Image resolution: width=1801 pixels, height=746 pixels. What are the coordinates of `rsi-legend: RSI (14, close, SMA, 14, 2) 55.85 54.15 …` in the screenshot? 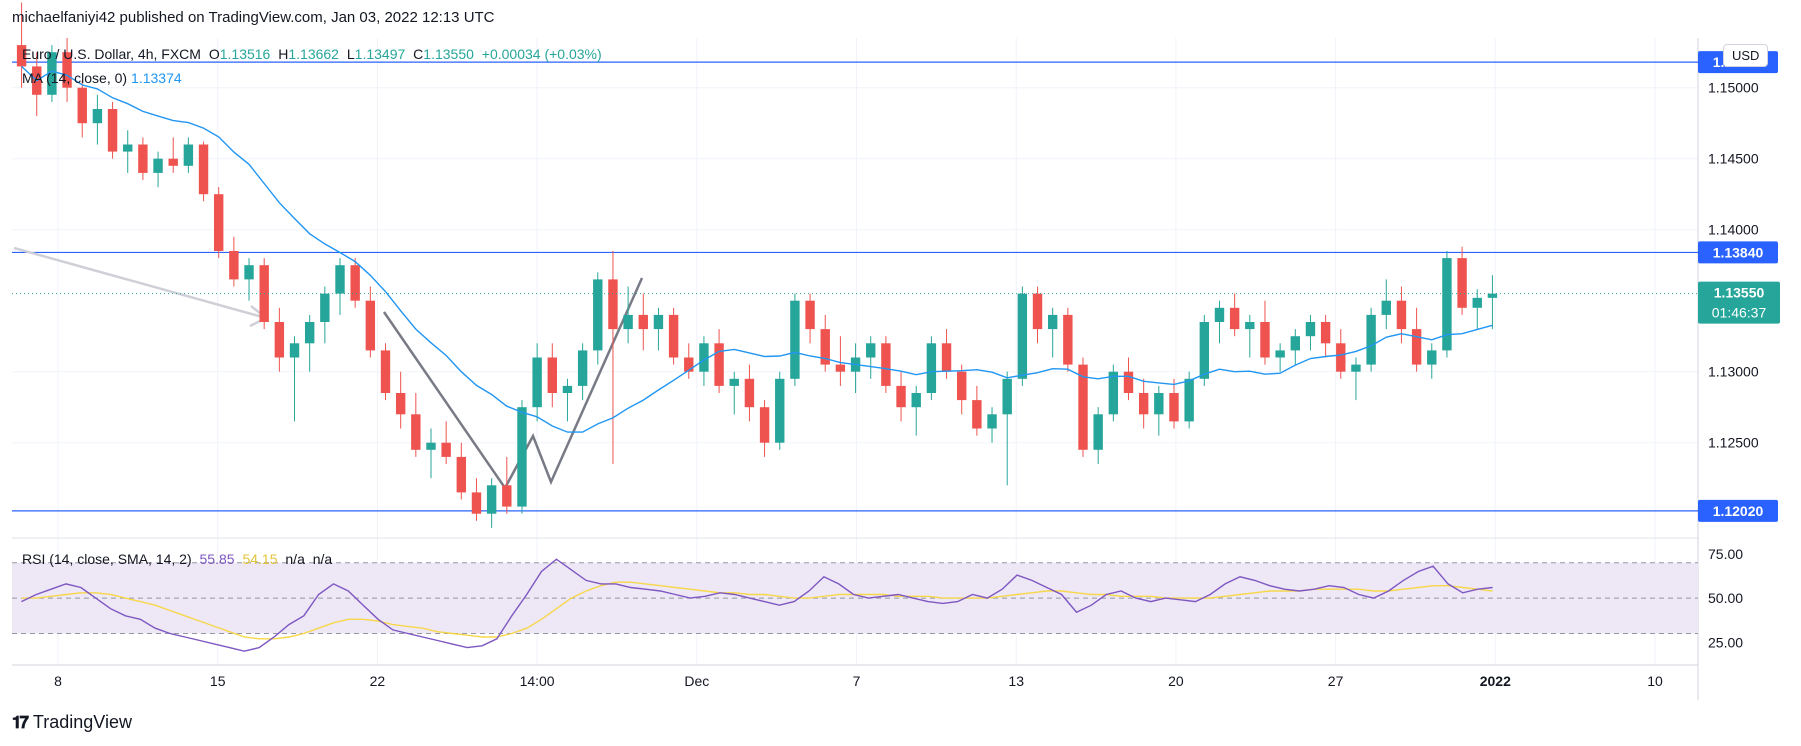 It's located at (179, 559).